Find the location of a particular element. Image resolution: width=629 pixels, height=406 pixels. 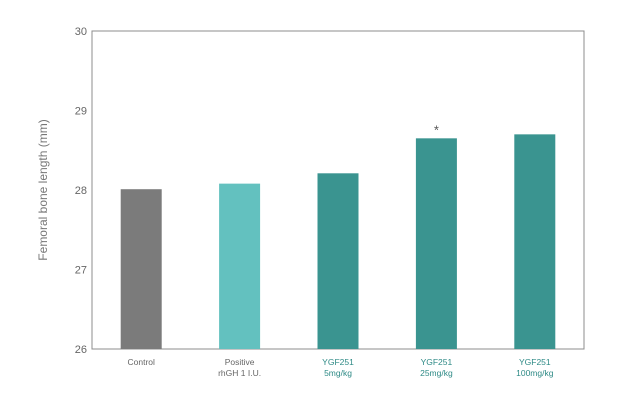

significance-marker: * is located at coordinates (436, 129).